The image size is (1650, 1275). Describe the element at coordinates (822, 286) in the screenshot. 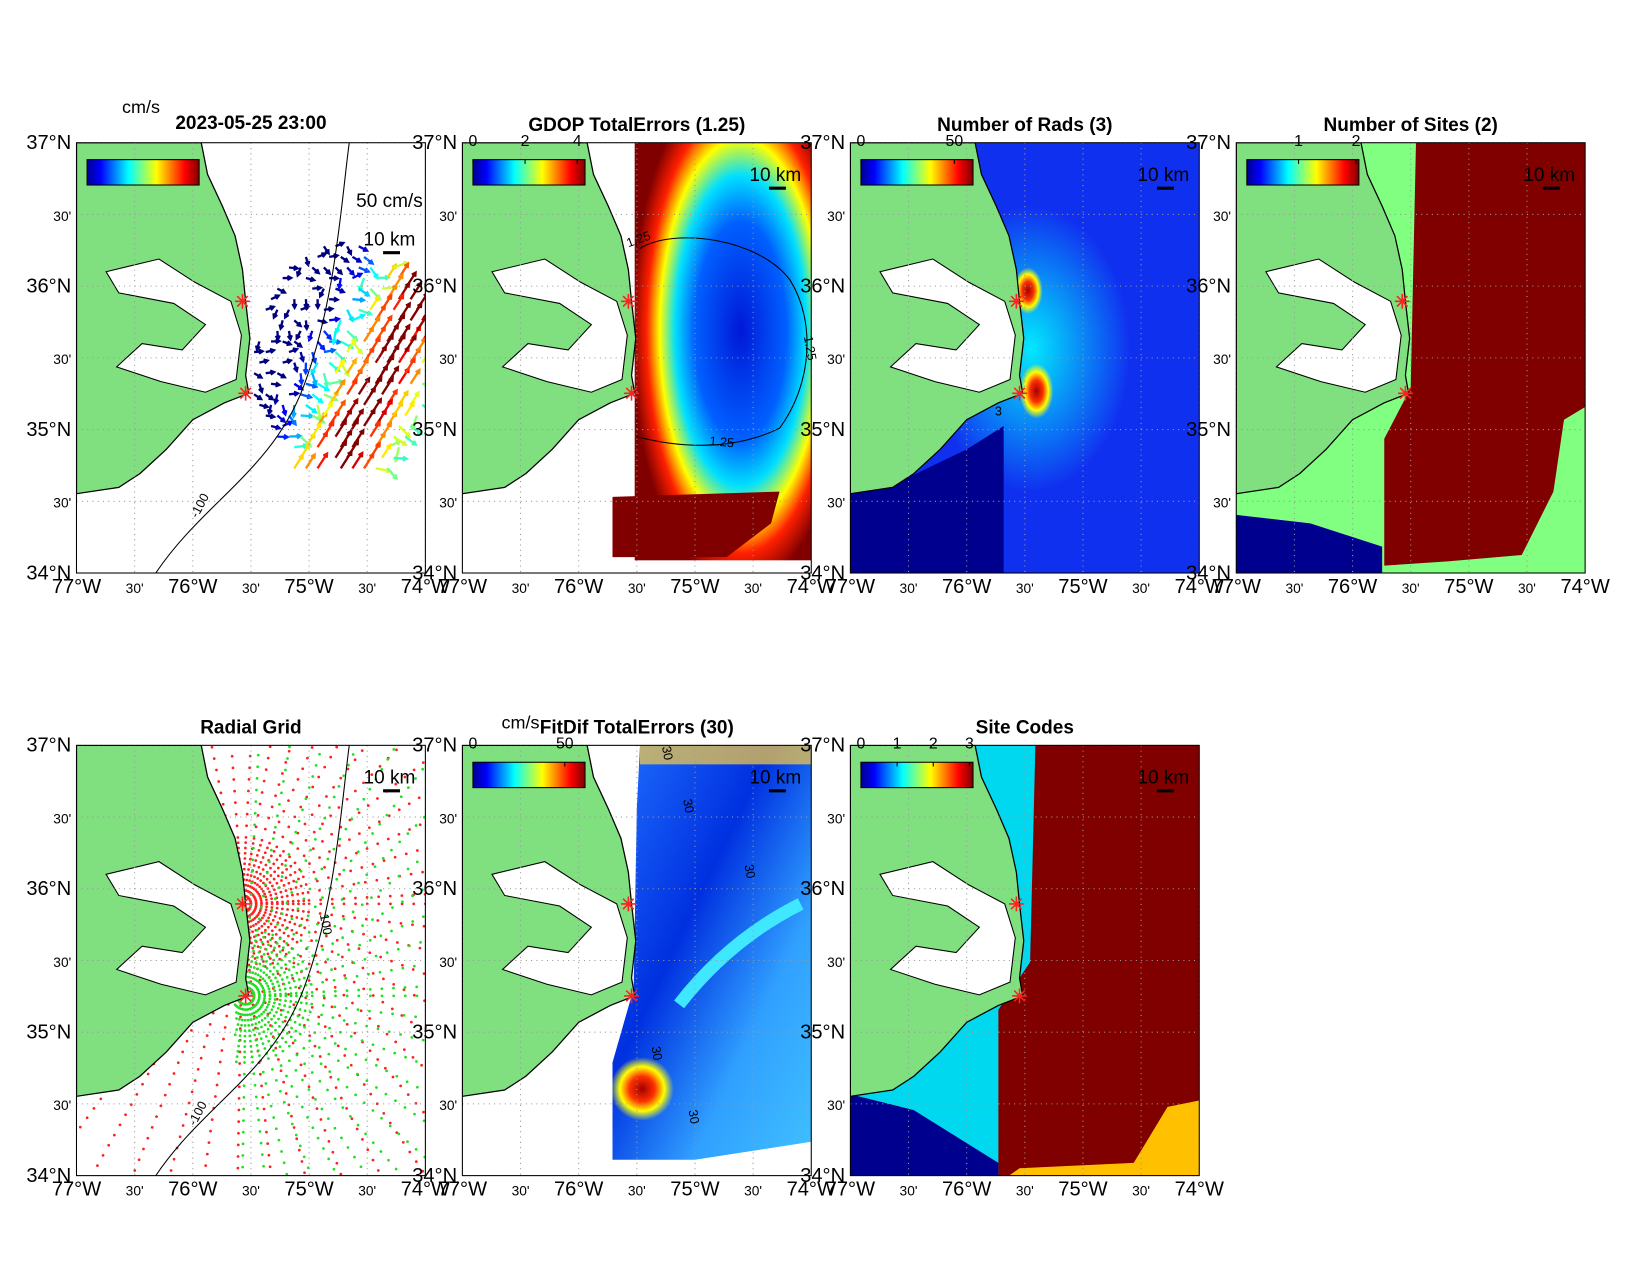

I see `y-tick-label: 36°N` at that location.